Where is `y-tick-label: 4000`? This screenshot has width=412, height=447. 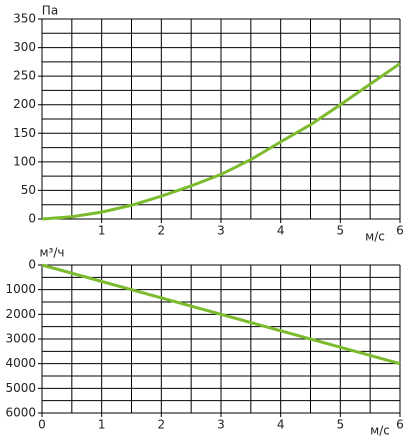
y-tick-label: 4000 is located at coordinates (20, 363).